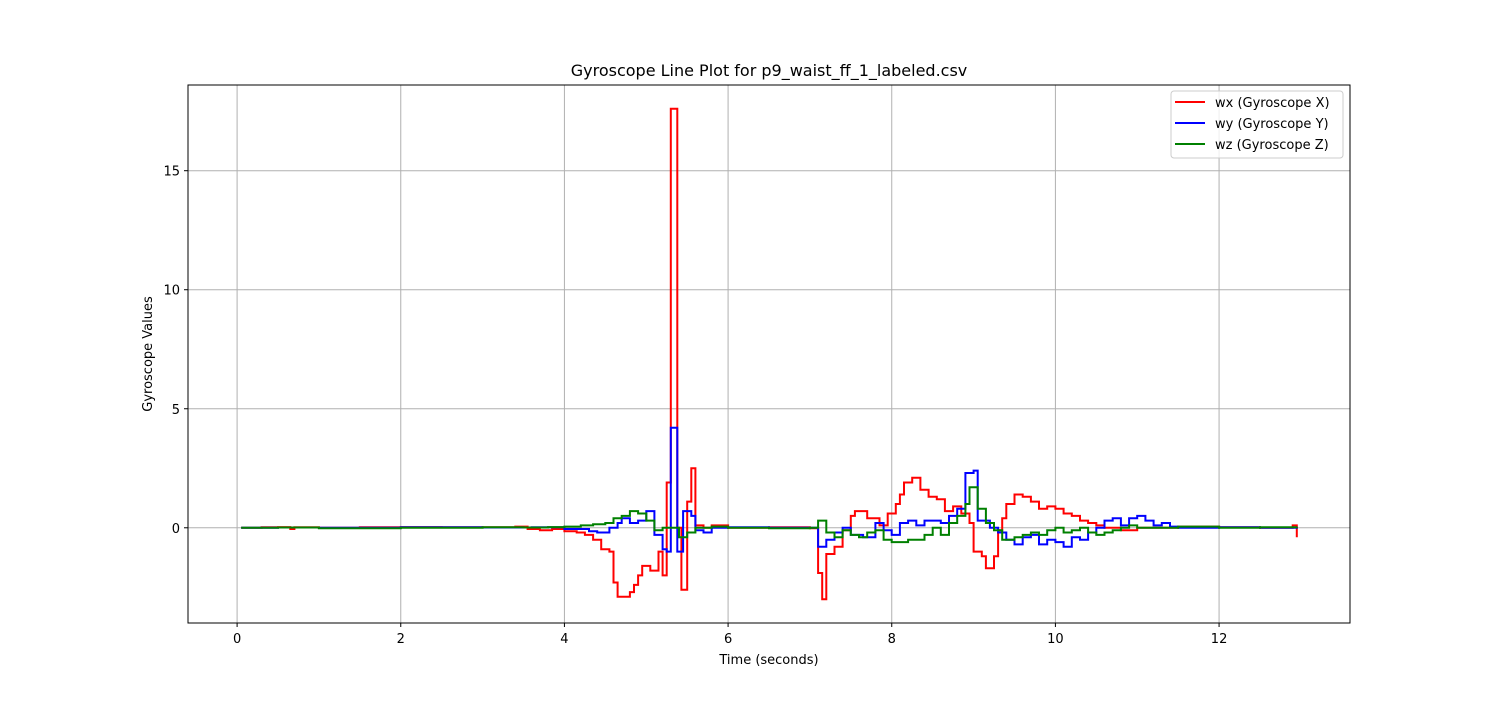 The image size is (1500, 704). I want to click on x-tick-label: 2, so click(401, 639).